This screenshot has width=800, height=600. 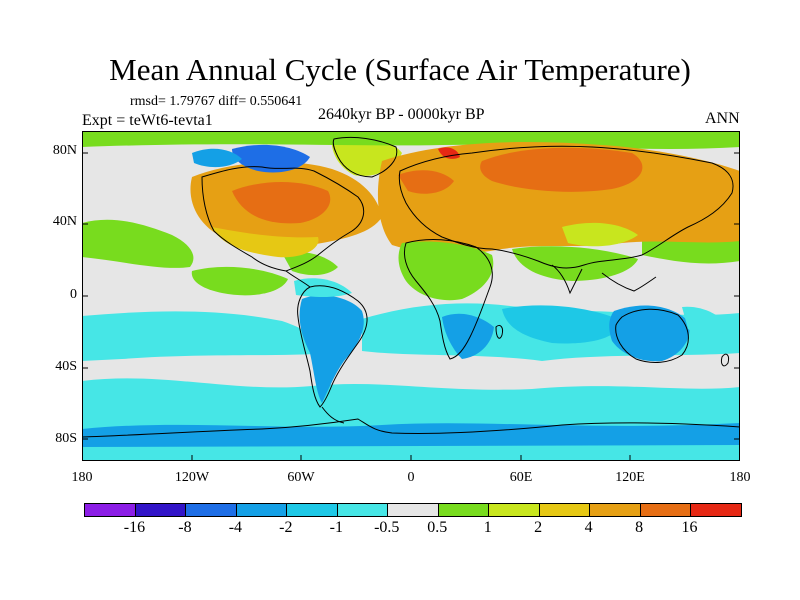 I want to click on colorbar-label-1: -8, so click(x=185, y=527).